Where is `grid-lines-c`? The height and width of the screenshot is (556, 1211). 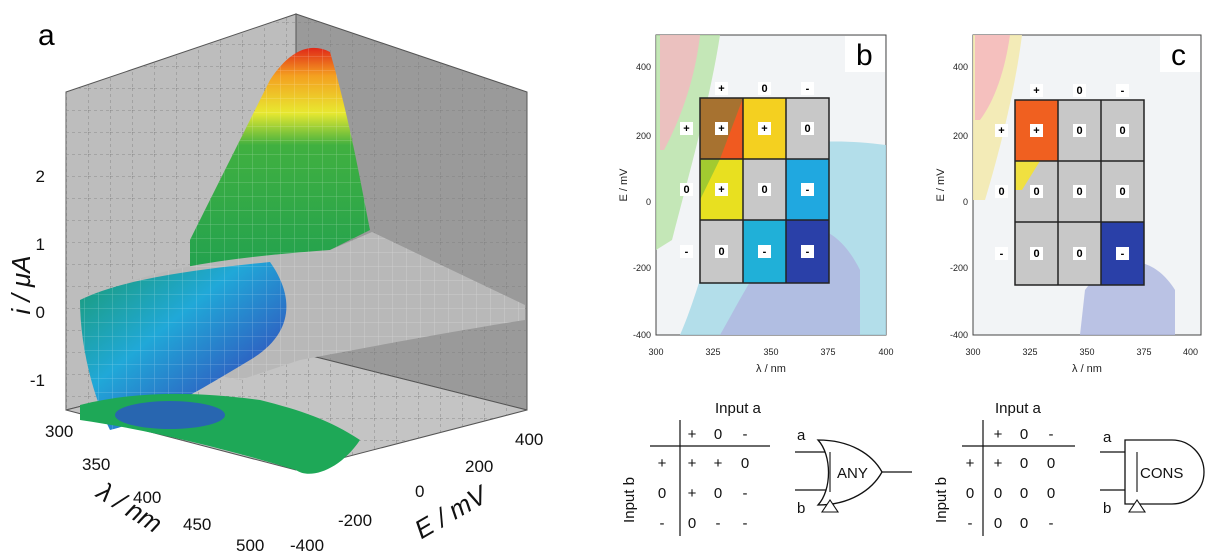 grid-lines-c is located at coordinates (1079, 192).